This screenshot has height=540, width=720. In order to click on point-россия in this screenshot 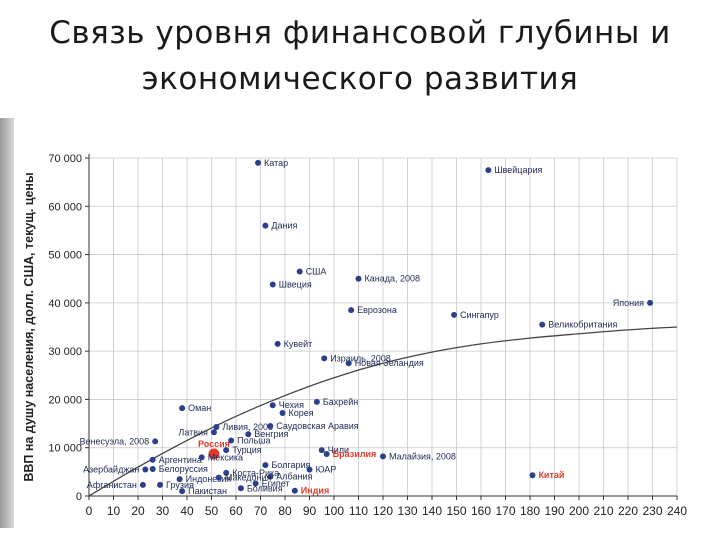, I will do `click(214, 454)`.